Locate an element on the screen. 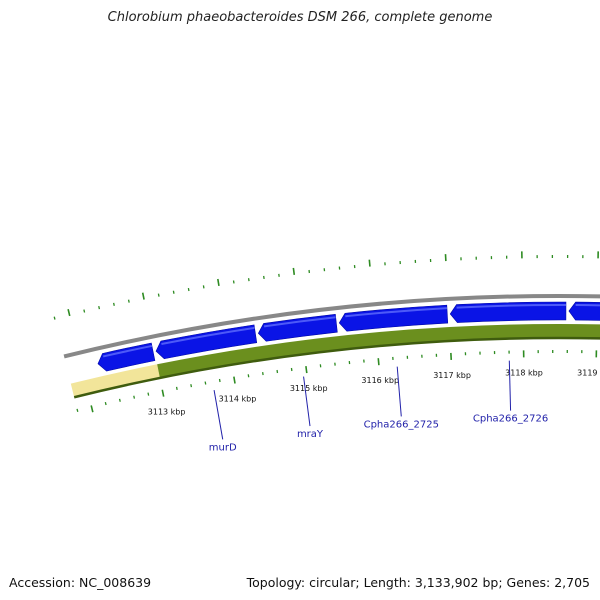 The image size is (600, 600). gene-label: murD is located at coordinates (223, 447).